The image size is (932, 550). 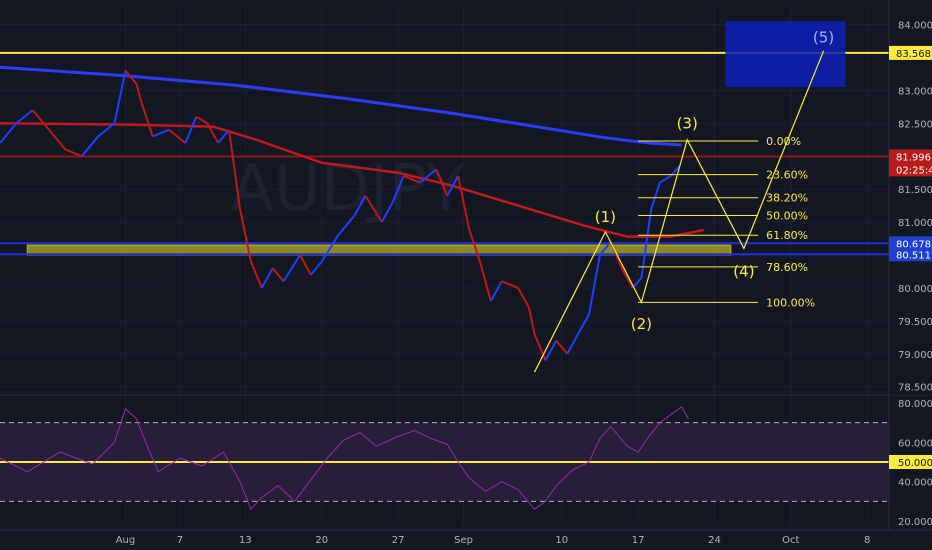 What do you see at coordinates (915, 223) in the screenshot?
I see `price-tick-label: 81.000` at bounding box center [915, 223].